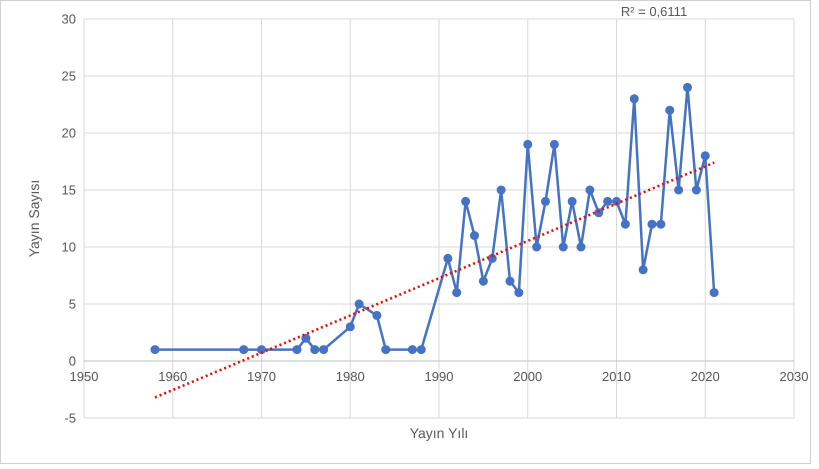 This screenshot has width=819, height=469. Describe the element at coordinates (72, 304) in the screenshot. I see `y-tick-label: 5` at that location.